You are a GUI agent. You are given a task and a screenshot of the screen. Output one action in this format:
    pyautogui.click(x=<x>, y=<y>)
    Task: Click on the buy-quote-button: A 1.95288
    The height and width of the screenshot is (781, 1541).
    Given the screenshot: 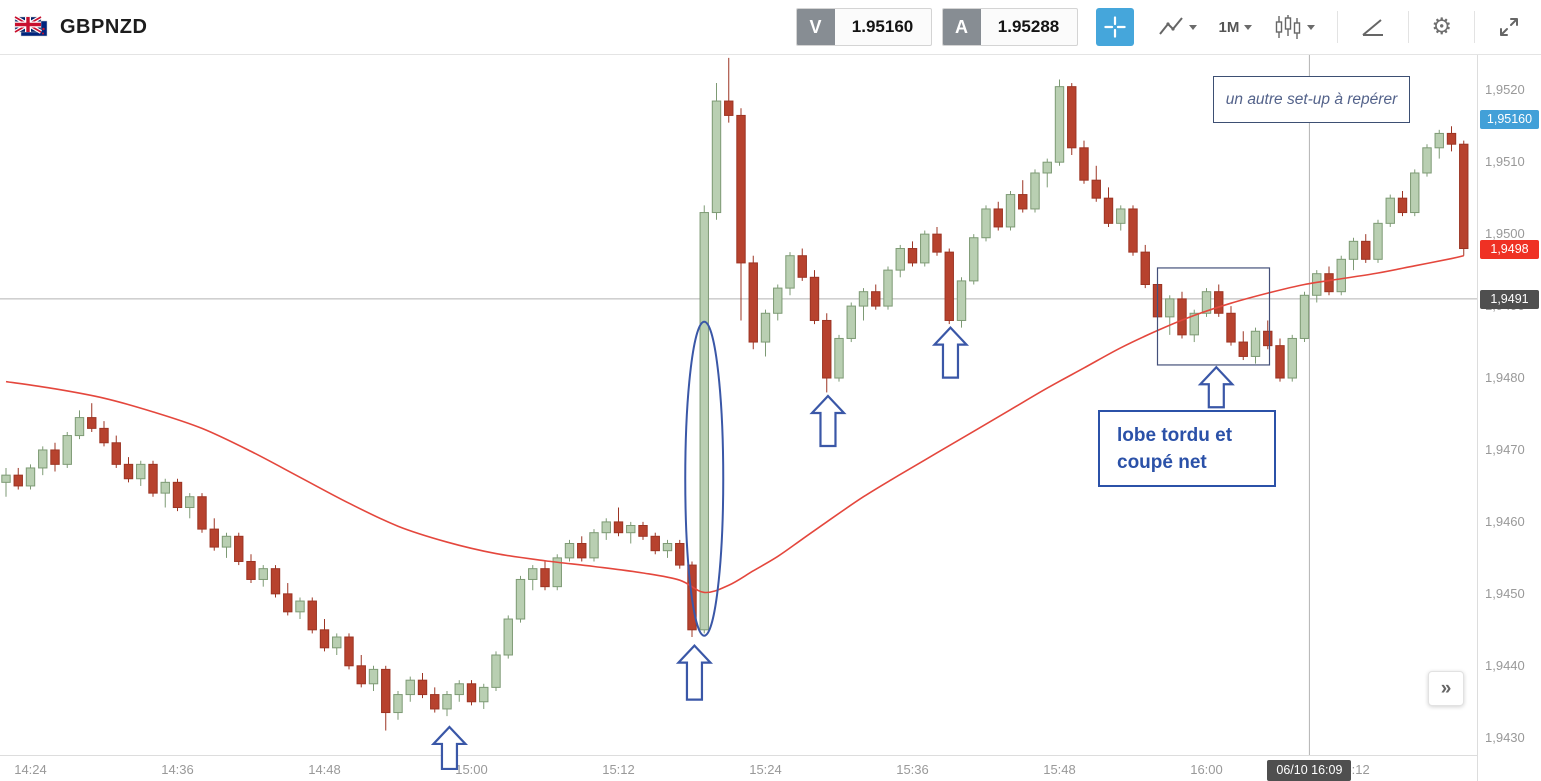 What is the action you would take?
    pyautogui.click(x=1009, y=27)
    